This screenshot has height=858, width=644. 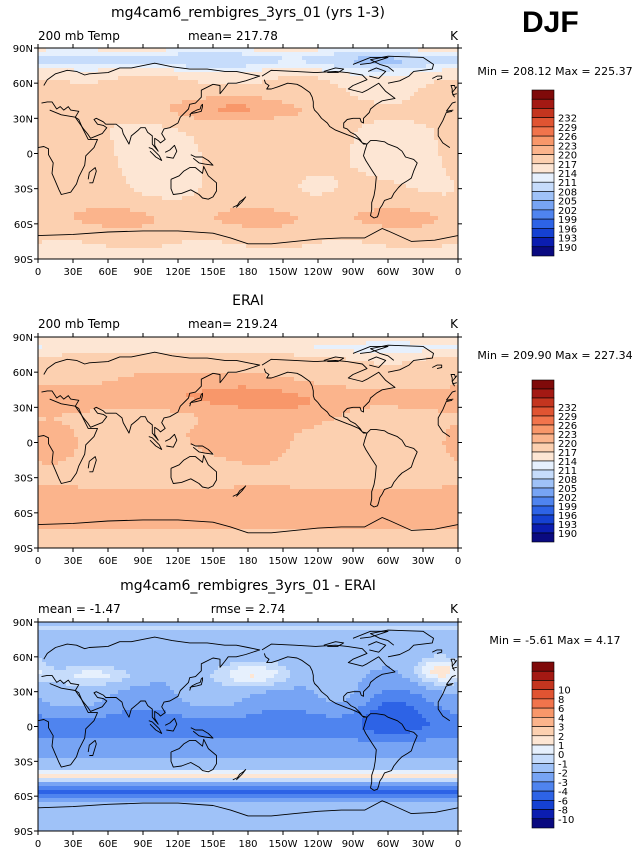 I want to click on x-tick-label: 150E, so click(x=212, y=561).